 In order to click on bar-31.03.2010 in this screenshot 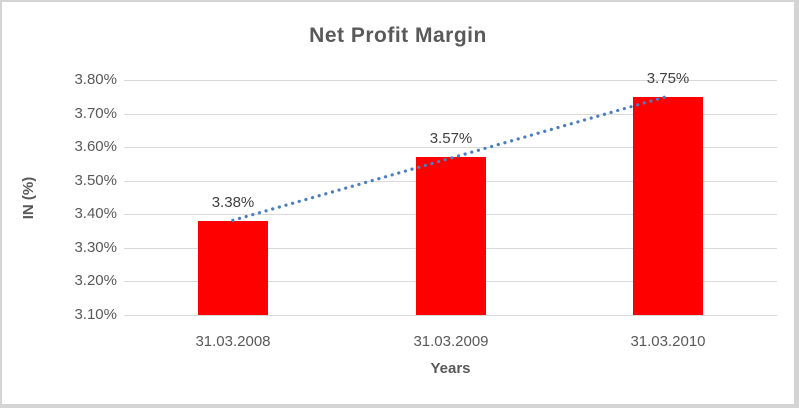, I will do `click(668, 206)`.